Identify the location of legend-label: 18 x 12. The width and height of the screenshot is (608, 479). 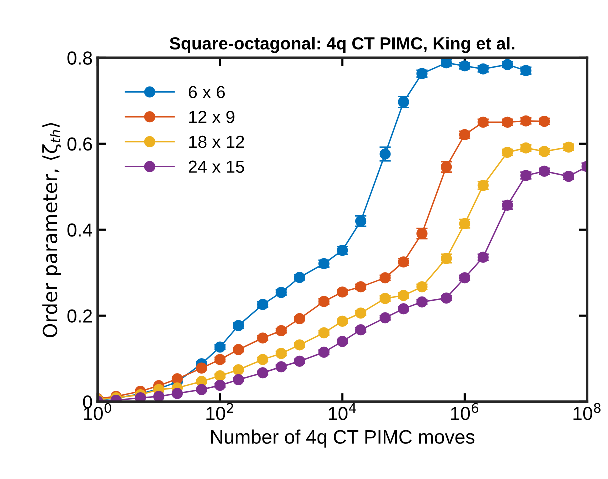
(216, 142).